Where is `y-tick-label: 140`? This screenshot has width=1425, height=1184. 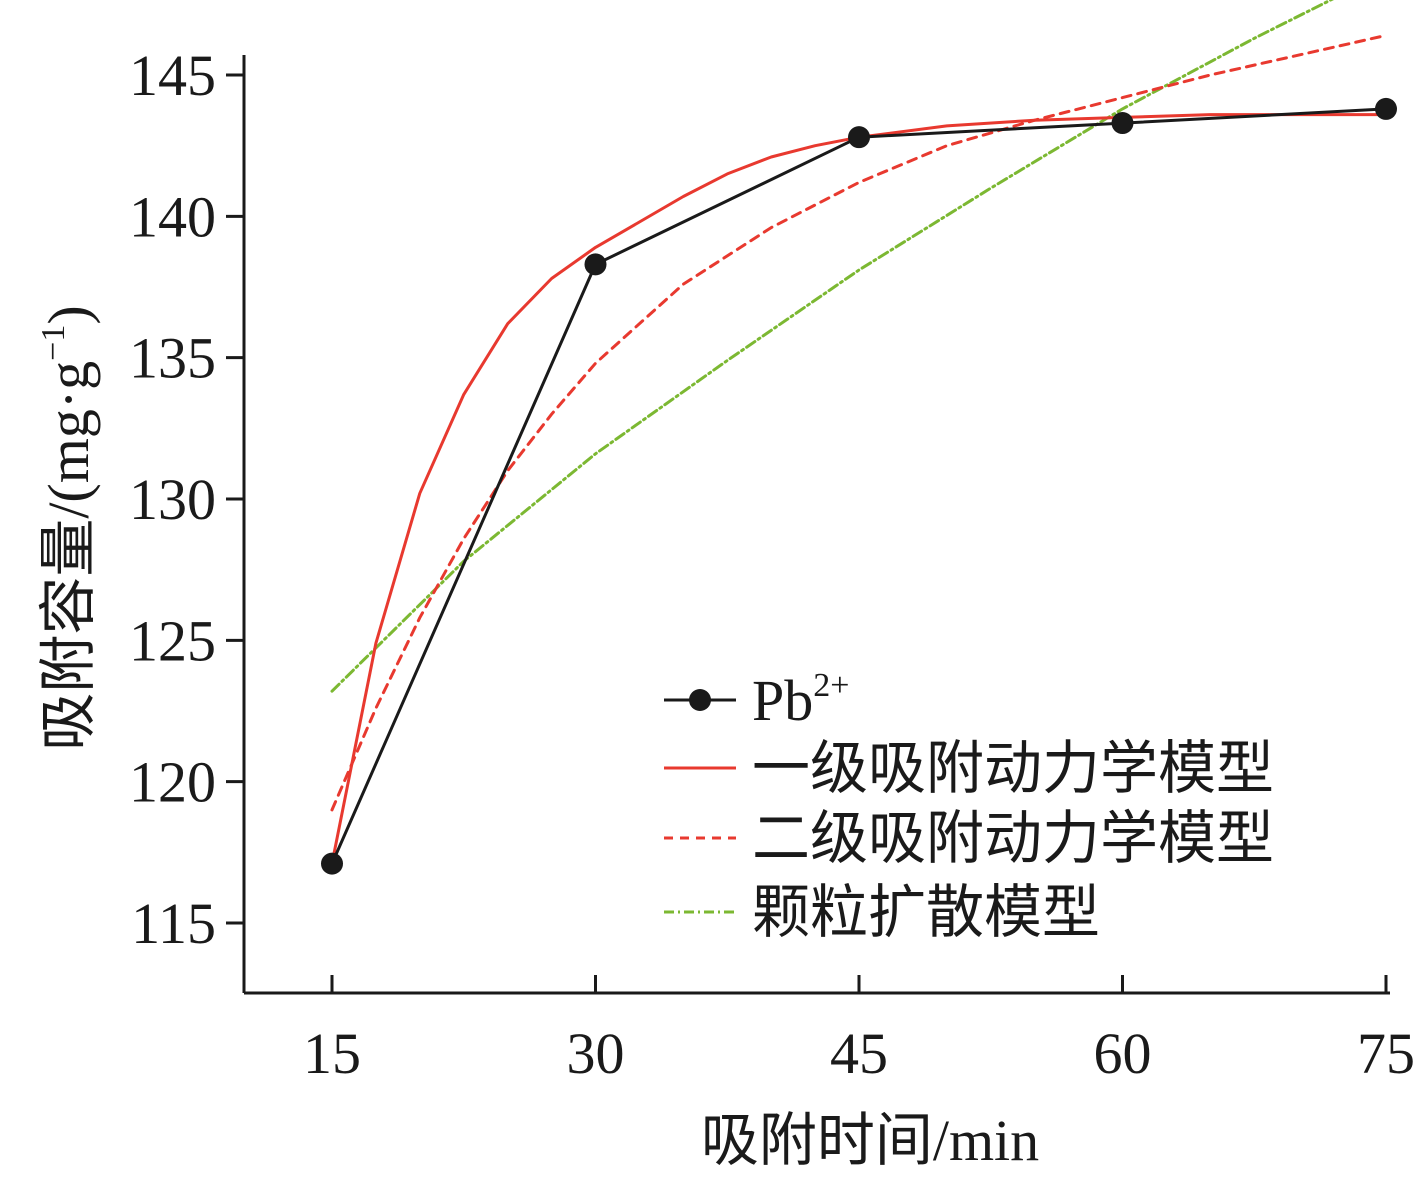
y-tick-label: 140 is located at coordinates (172, 216).